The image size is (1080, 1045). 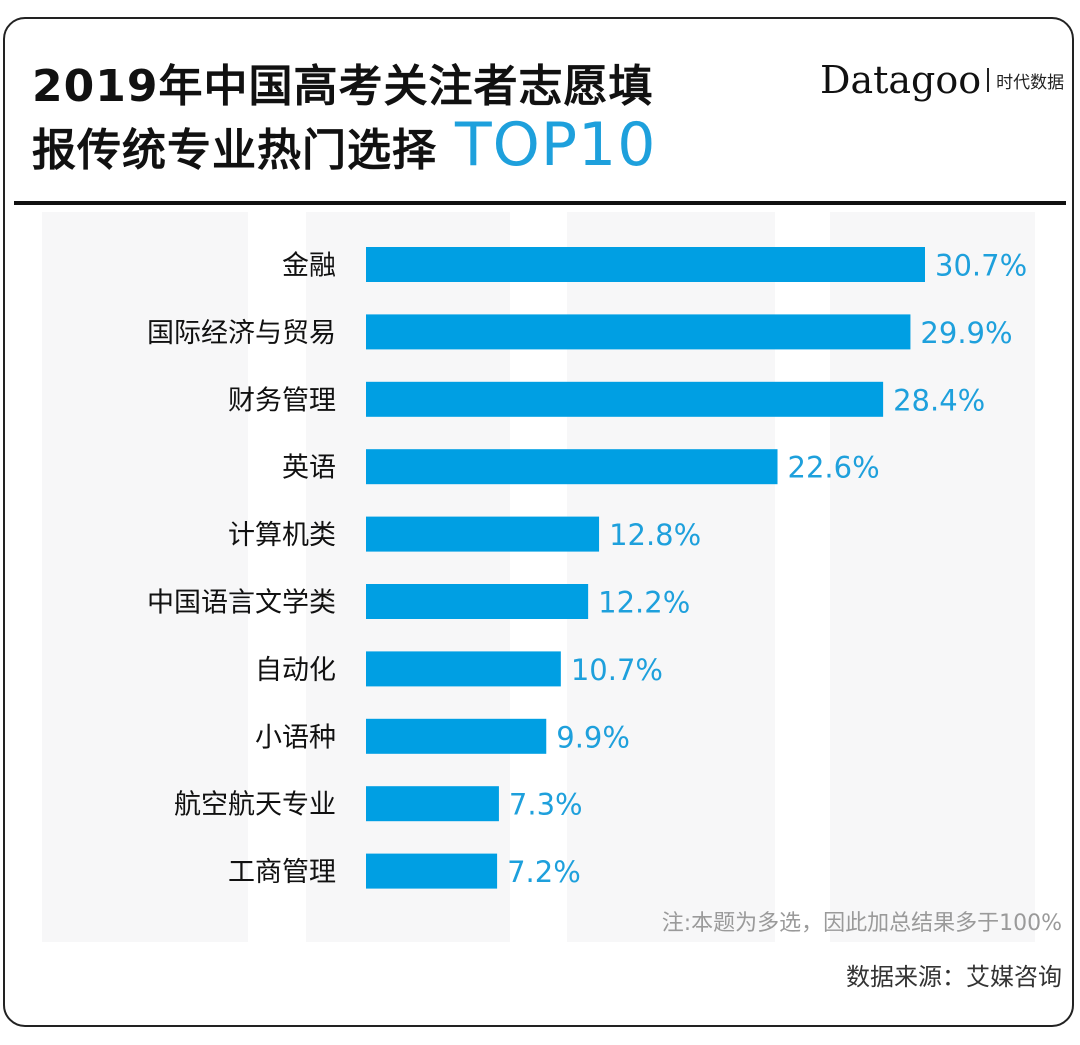 I want to click on category-label: 小语种, so click(x=295, y=737).